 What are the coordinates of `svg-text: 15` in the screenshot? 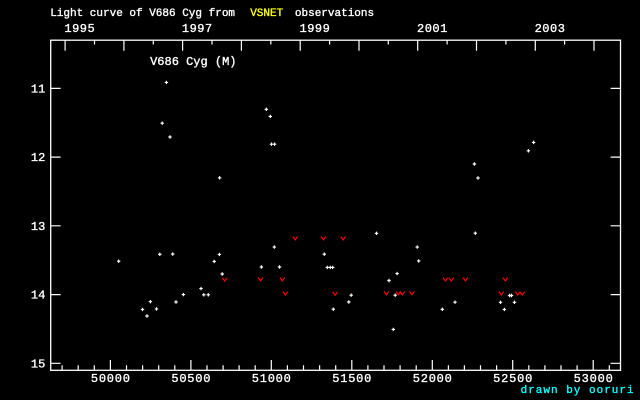 It's located at (38, 364).